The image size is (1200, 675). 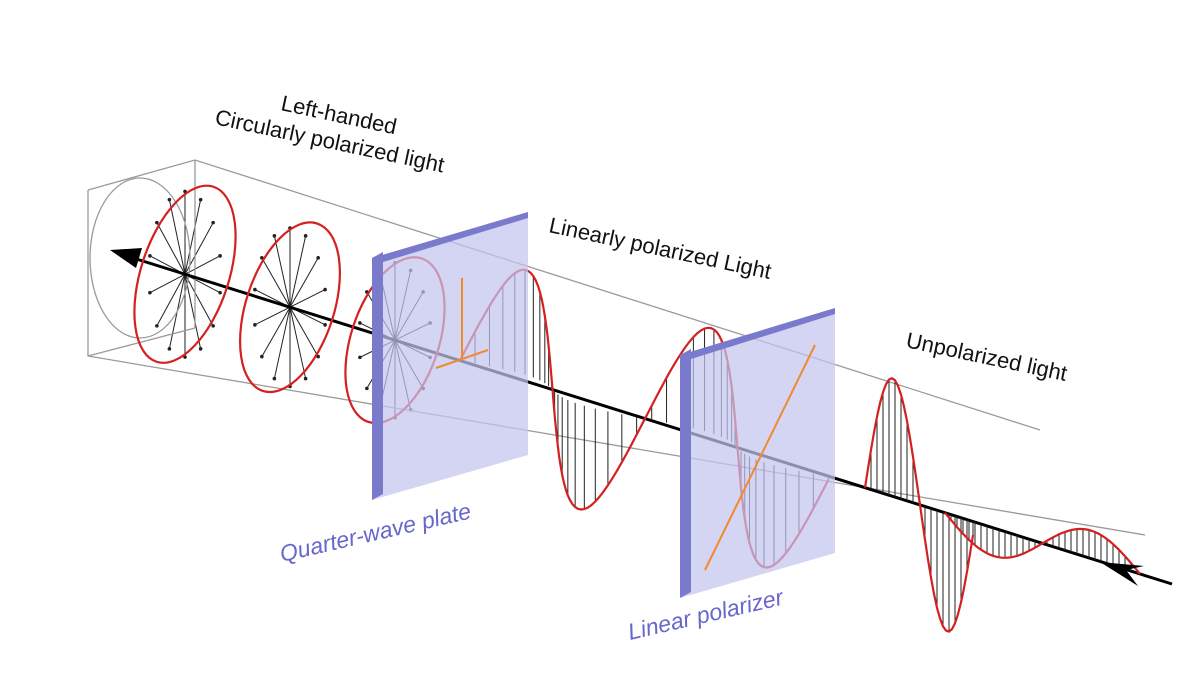 I want to click on polarizer-transmission-axis, so click(x=760, y=457).